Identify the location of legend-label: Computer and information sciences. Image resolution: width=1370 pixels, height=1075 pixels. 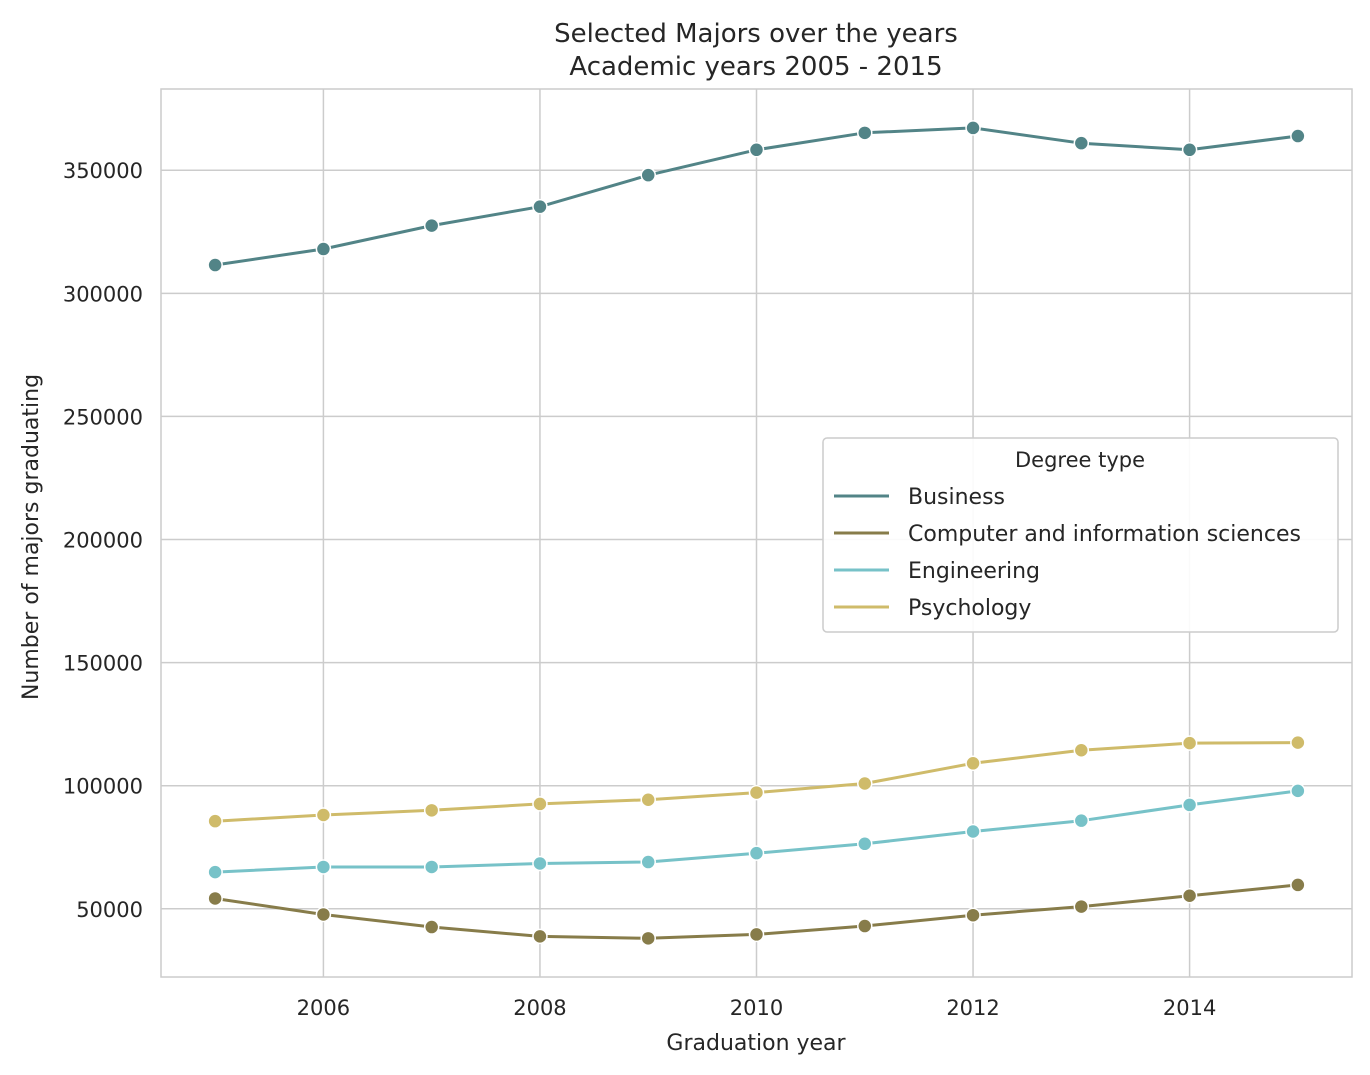
(1104, 534).